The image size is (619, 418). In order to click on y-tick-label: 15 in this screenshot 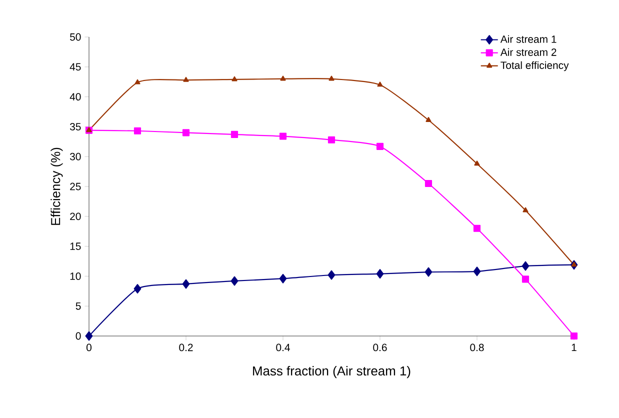, I will do `click(75, 246)`.